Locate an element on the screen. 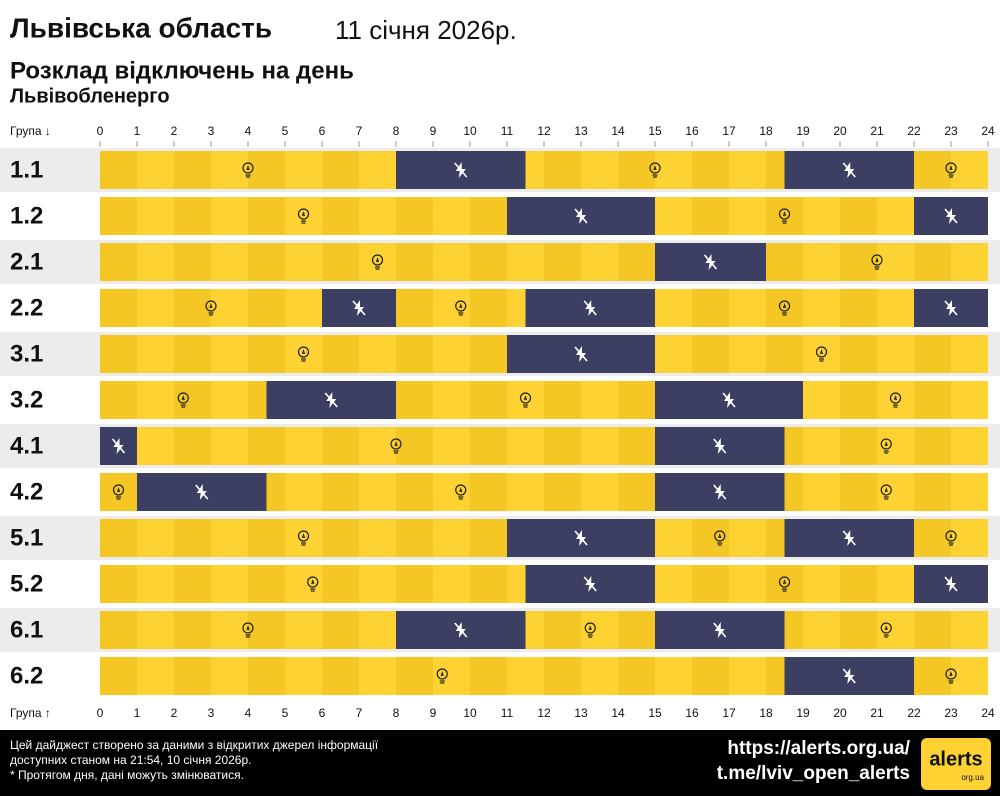 The width and height of the screenshot is (1000, 796). title: Львівська область is located at coordinates (141, 27).